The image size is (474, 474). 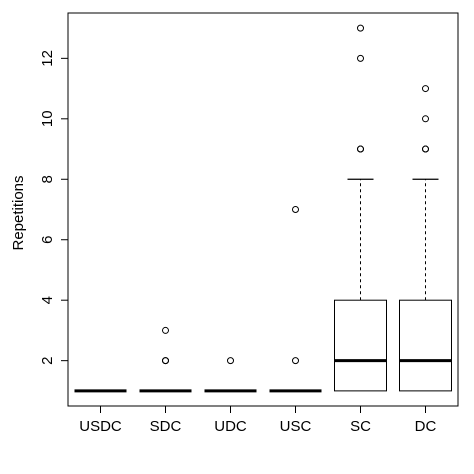 What do you see at coordinates (257, 420) in the screenshot?
I see `x-axis: USDC SDC UDC USC SC DC` at bounding box center [257, 420].